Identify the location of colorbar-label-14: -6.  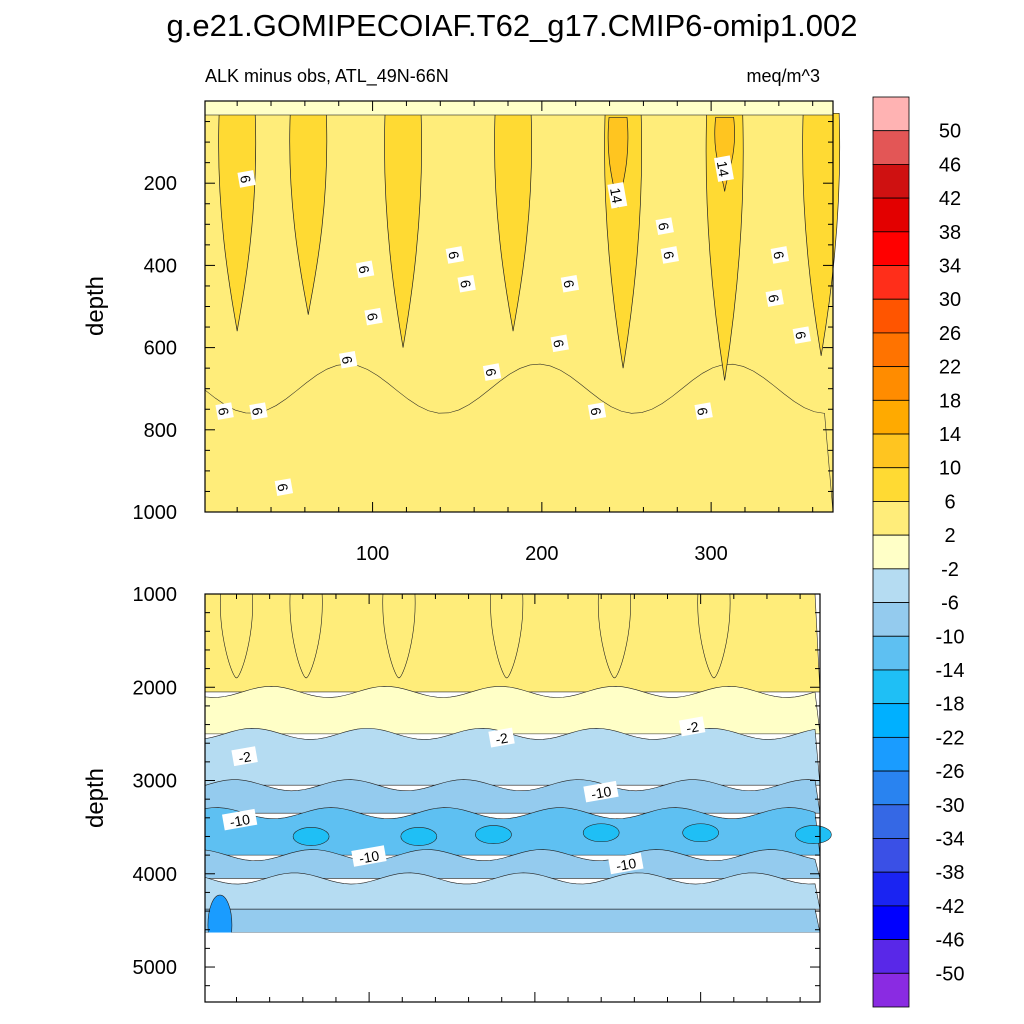
(950, 604).